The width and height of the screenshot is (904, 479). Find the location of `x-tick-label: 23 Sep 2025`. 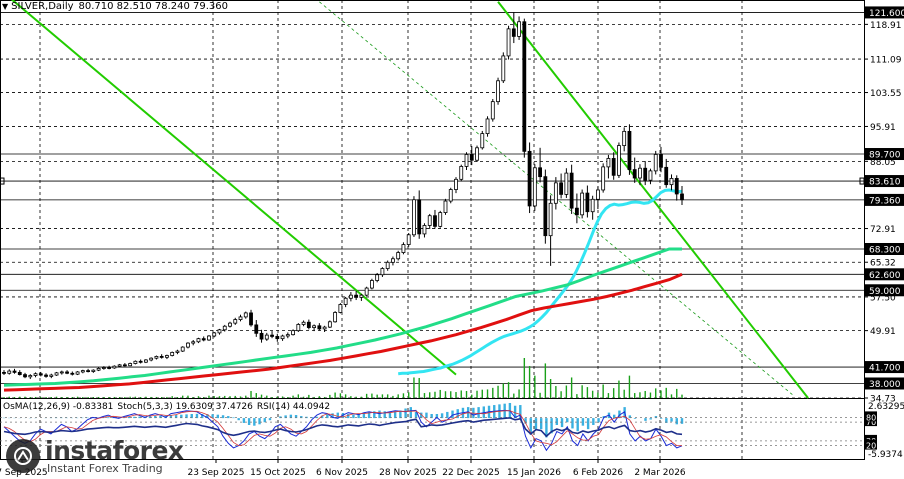

x-tick-label: 23 Sep 2025 is located at coordinates (215, 473).